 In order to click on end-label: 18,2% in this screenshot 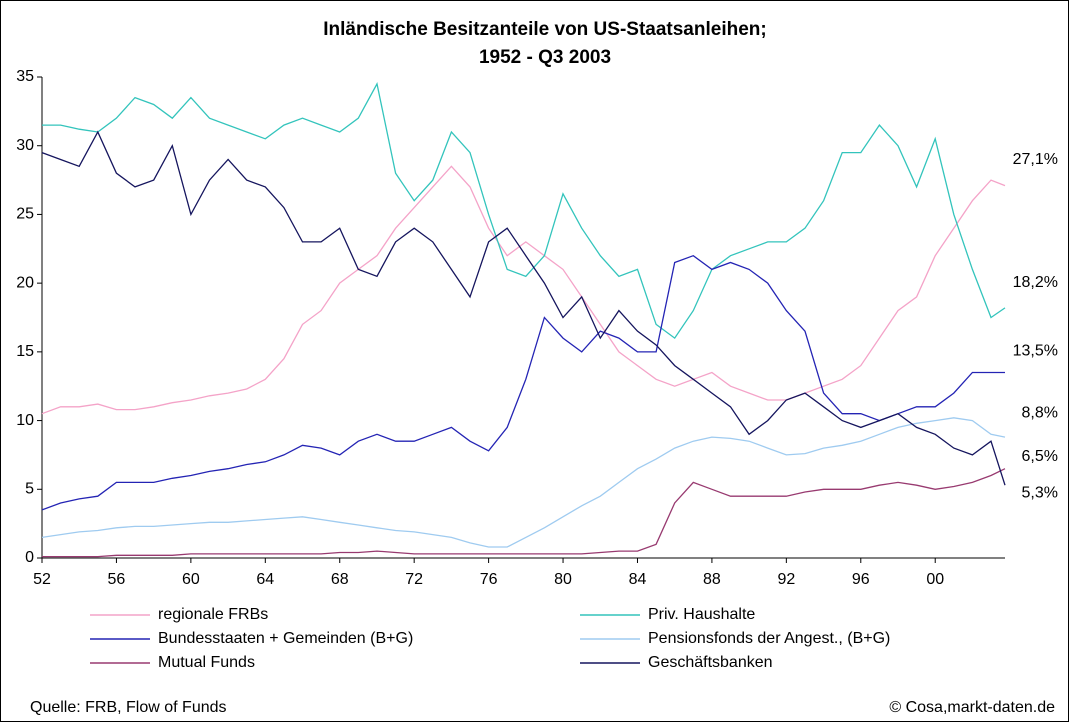, I will do `click(1035, 282)`.